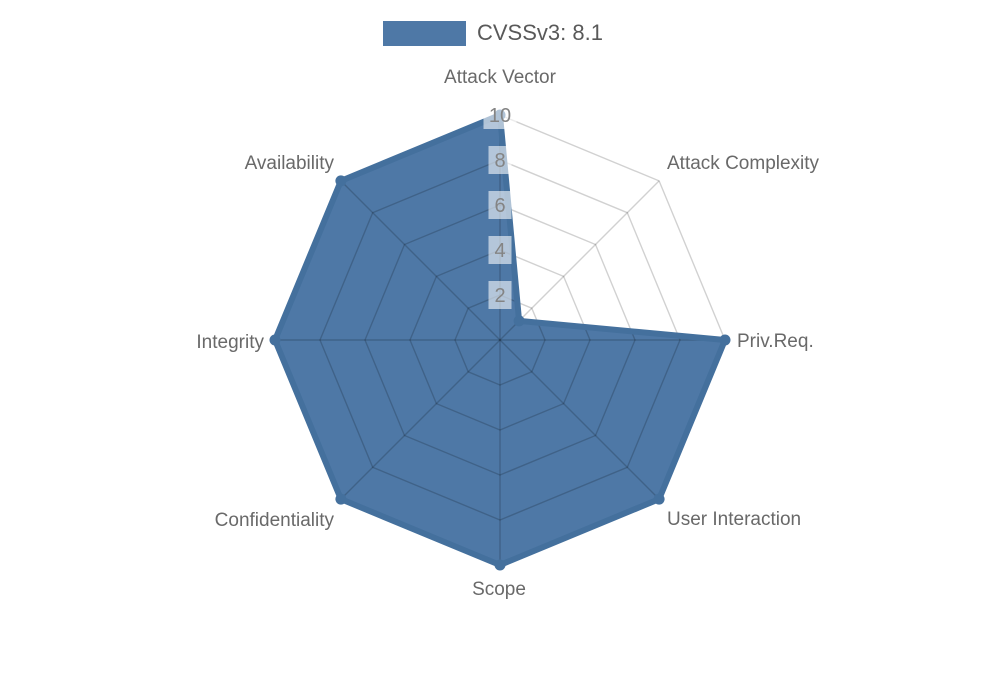 The image size is (1000, 700). I want to click on axis-label-confidentiality: Confidentiality, so click(275, 520).